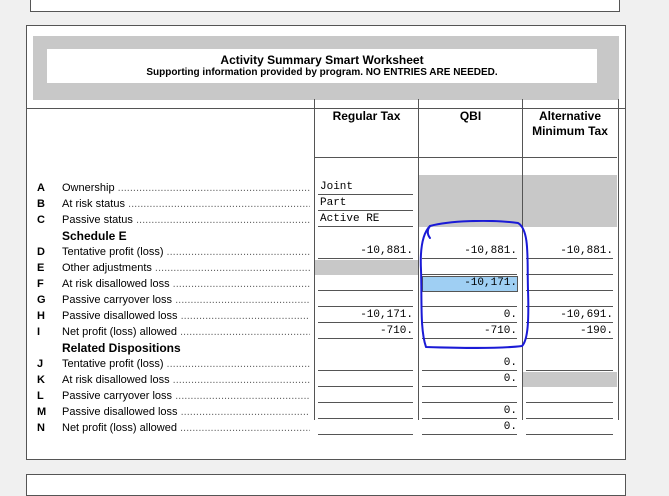 Image resolution: width=669 pixels, height=496 pixels. What do you see at coordinates (365, 316) in the screenshot?
I see `regular-tax-cell: -10,171.` at bounding box center [365, 316].